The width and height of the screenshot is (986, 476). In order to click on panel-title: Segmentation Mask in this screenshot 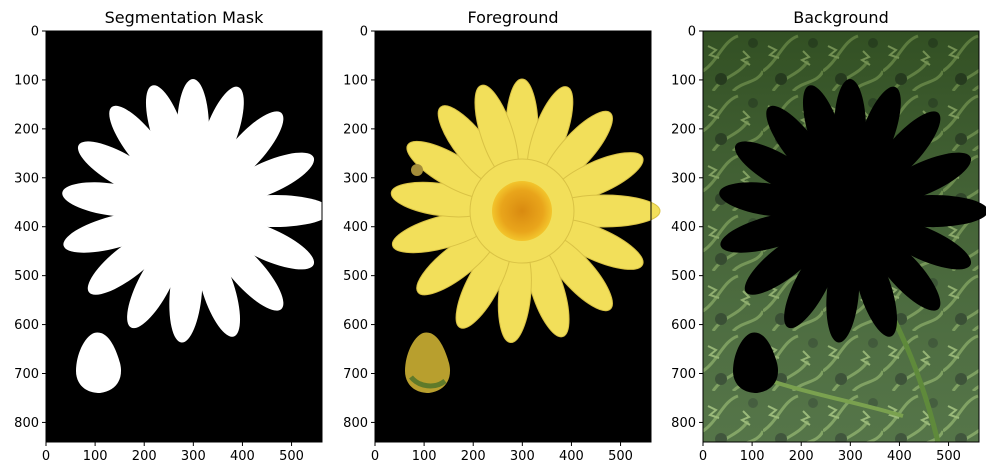, I will do `click(184, 17)`.